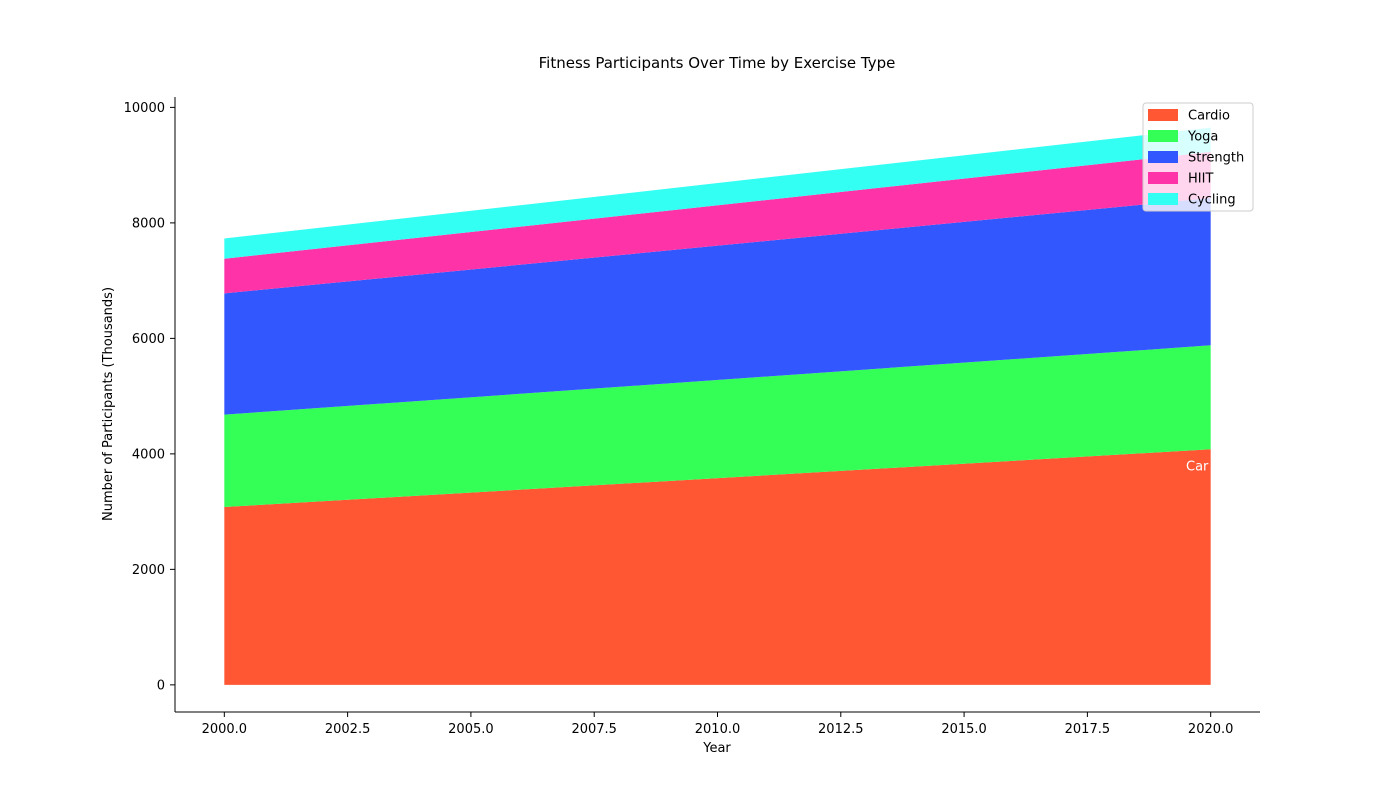  Describe the element at coordinates (1209, 116) in the screenshot. I see `legend-label-cardio: Cardio` at that location.